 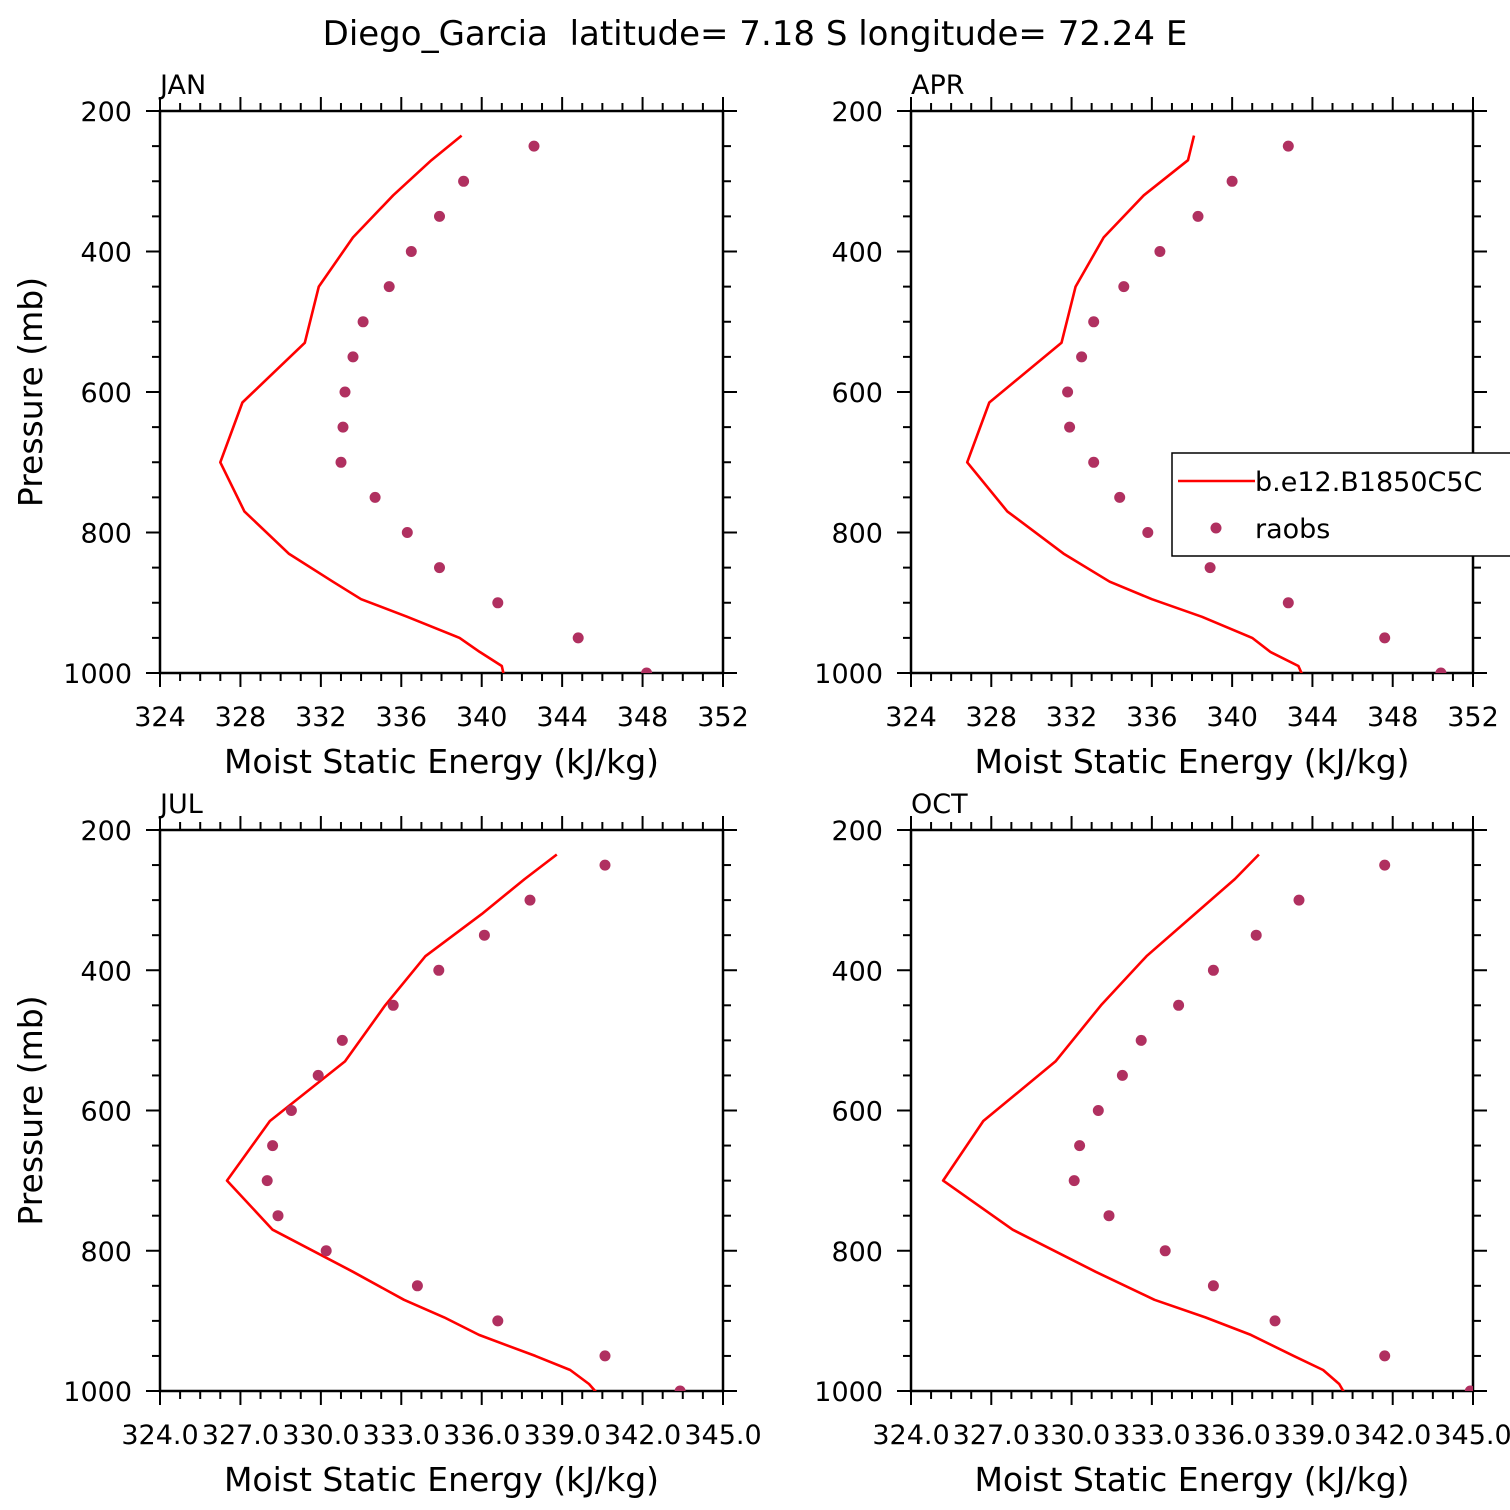 What do you see at coordinates (1368, 482) in the screenshot?
I see `legend-label-model: b.e12.B1850C5C` at bounding box center [1368, 482].